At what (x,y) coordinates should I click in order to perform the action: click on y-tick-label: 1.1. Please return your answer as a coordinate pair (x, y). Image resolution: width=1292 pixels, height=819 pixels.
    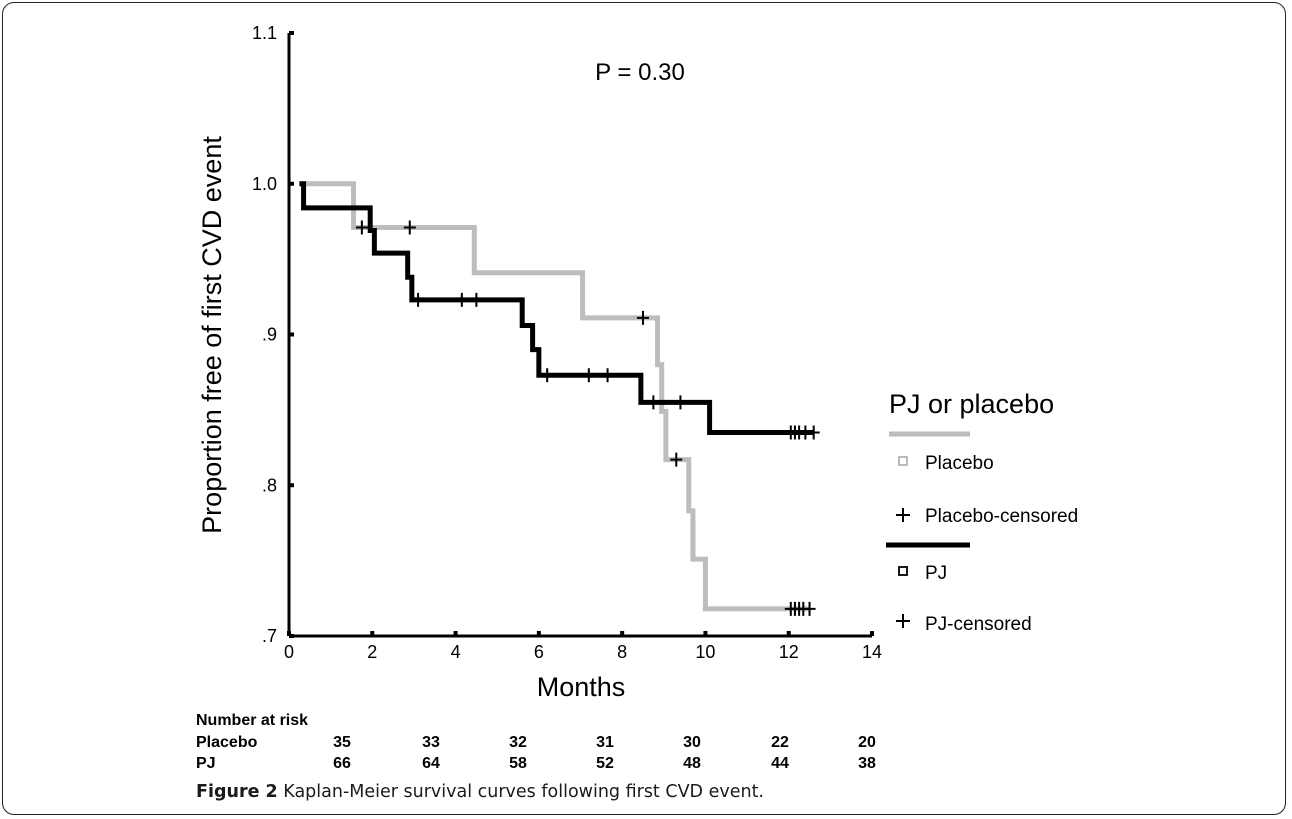
    Looking at the image, I should click on (264, 33).